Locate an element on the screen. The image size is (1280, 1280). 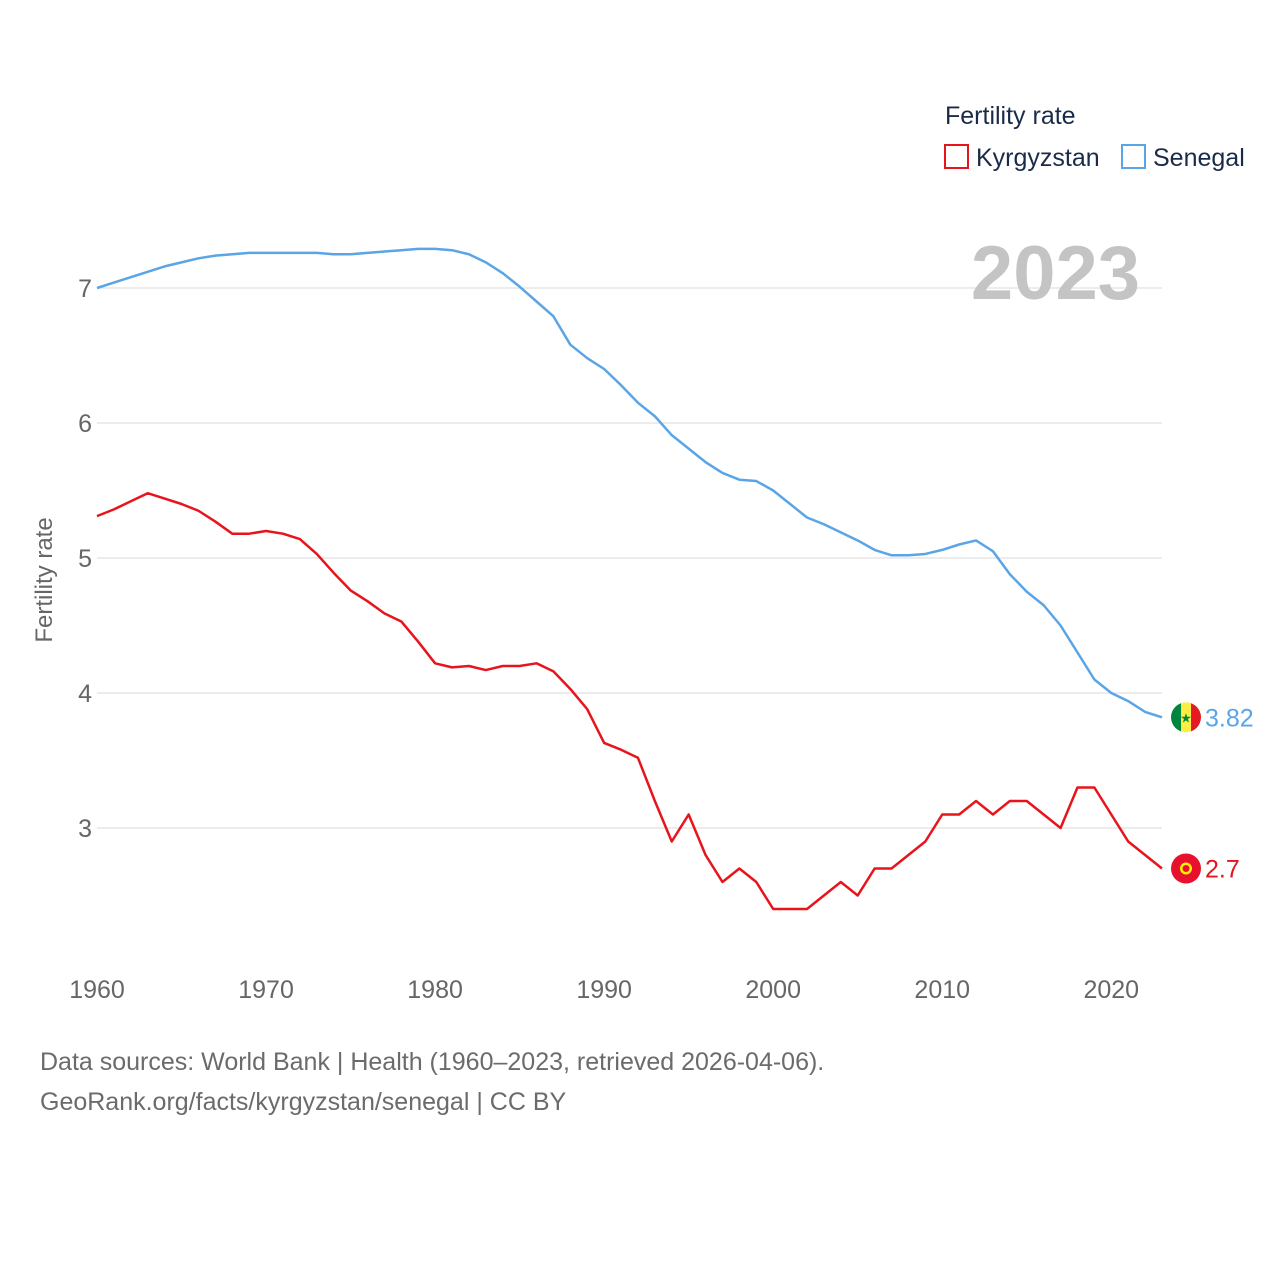
y-tick-label: 5 is located at coordinates (85, 559).